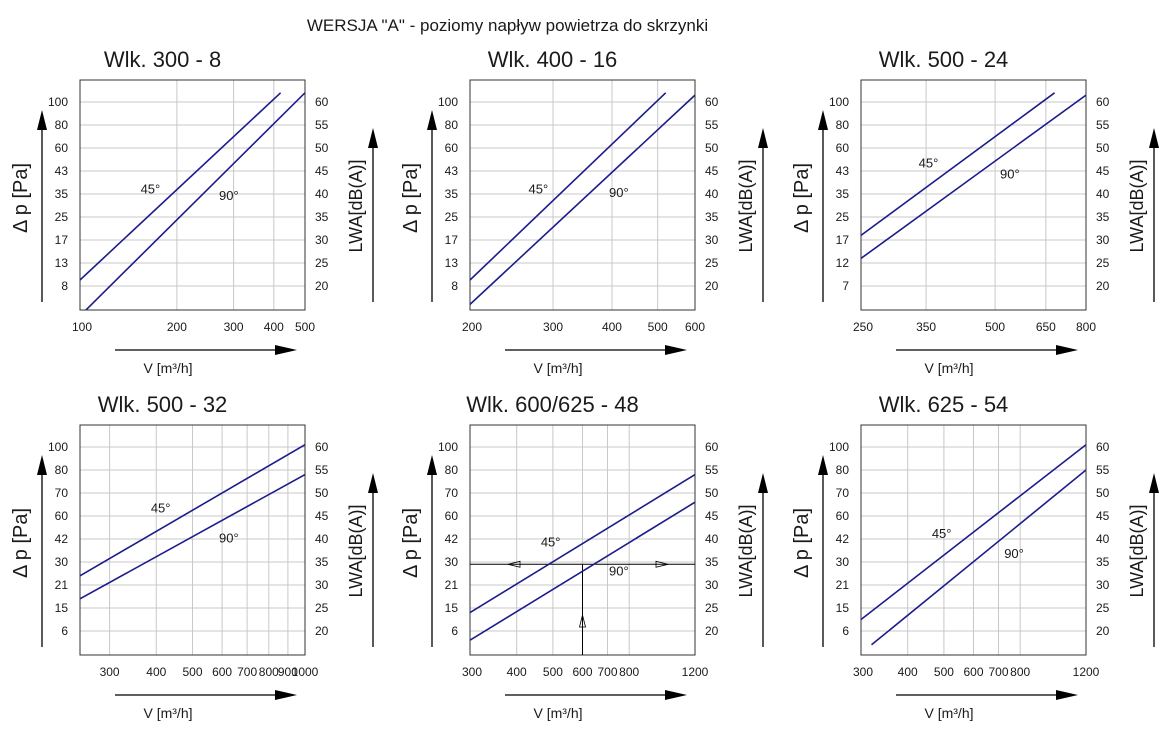 This screenshot has width=1171, height=740. What do you see at coordinates (1103, 562) in the screenshot?
I see `y-right-tick-label: 35` at bounding box center [1103, 562].